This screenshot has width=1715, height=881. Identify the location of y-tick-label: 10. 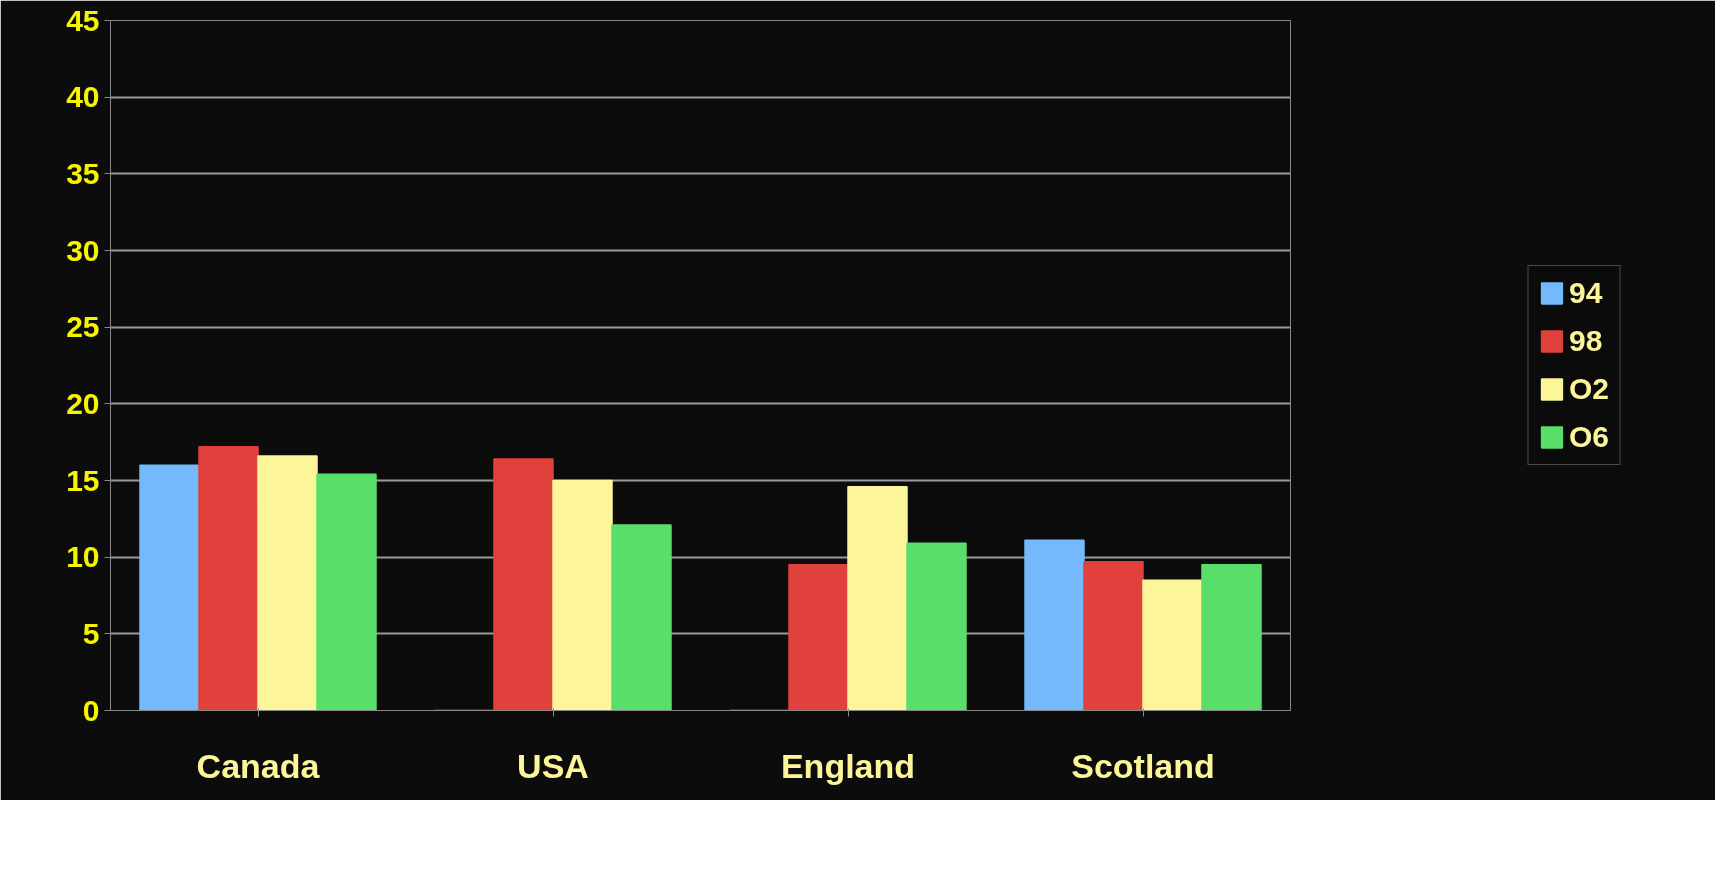
(83, 557).